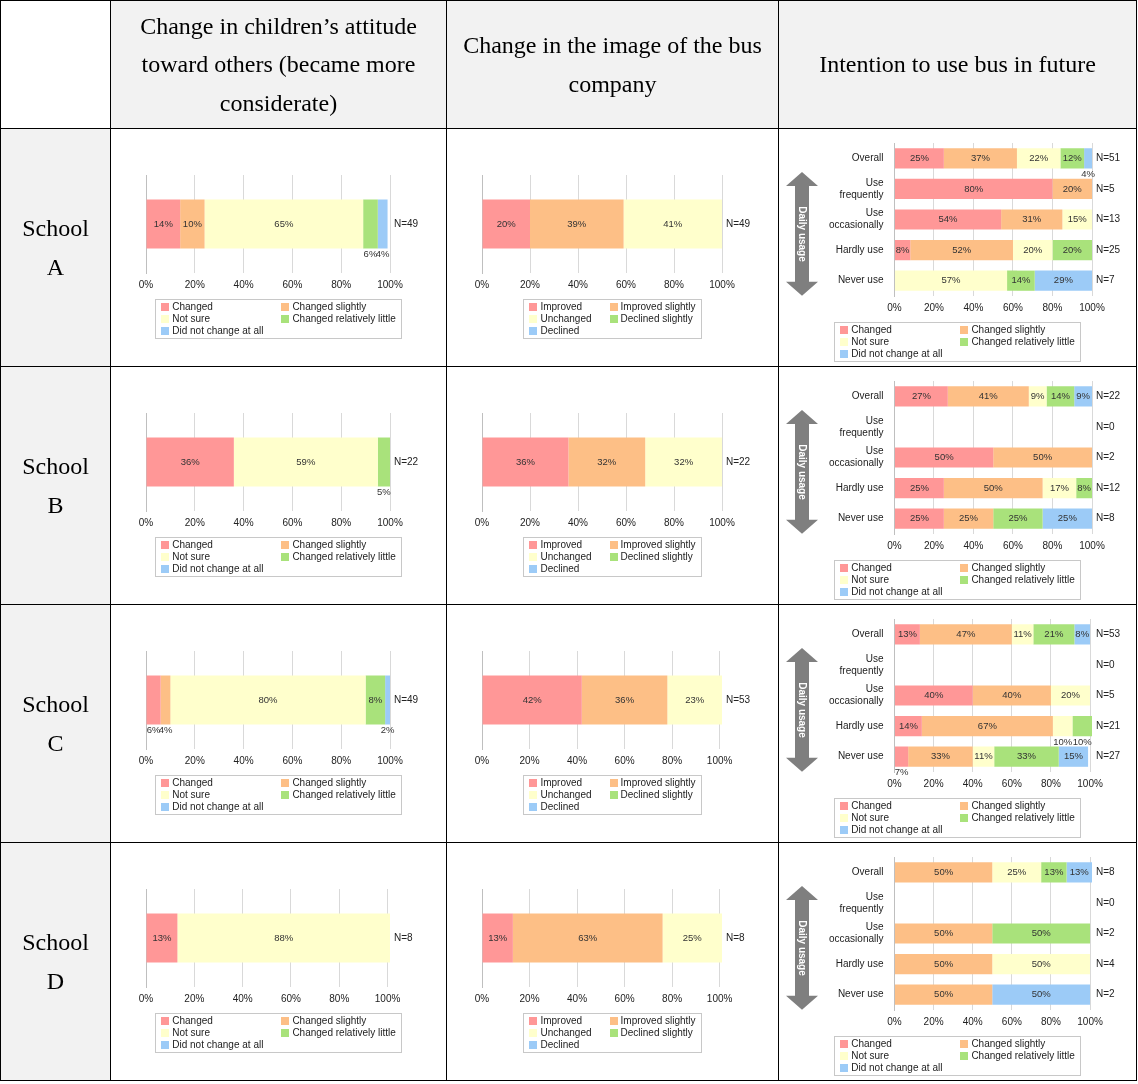  I want to click on text: N=12, so click(1108, 487).